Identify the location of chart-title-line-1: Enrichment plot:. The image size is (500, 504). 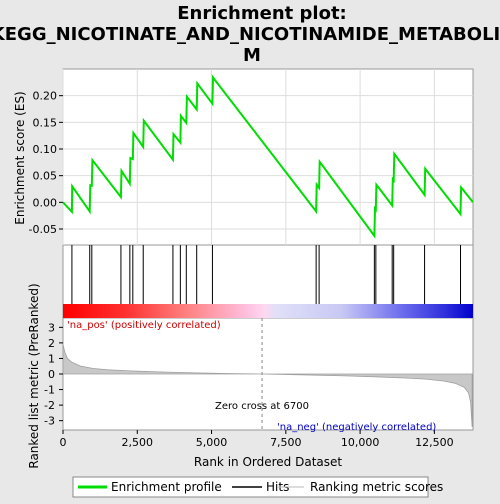
(262, 13).